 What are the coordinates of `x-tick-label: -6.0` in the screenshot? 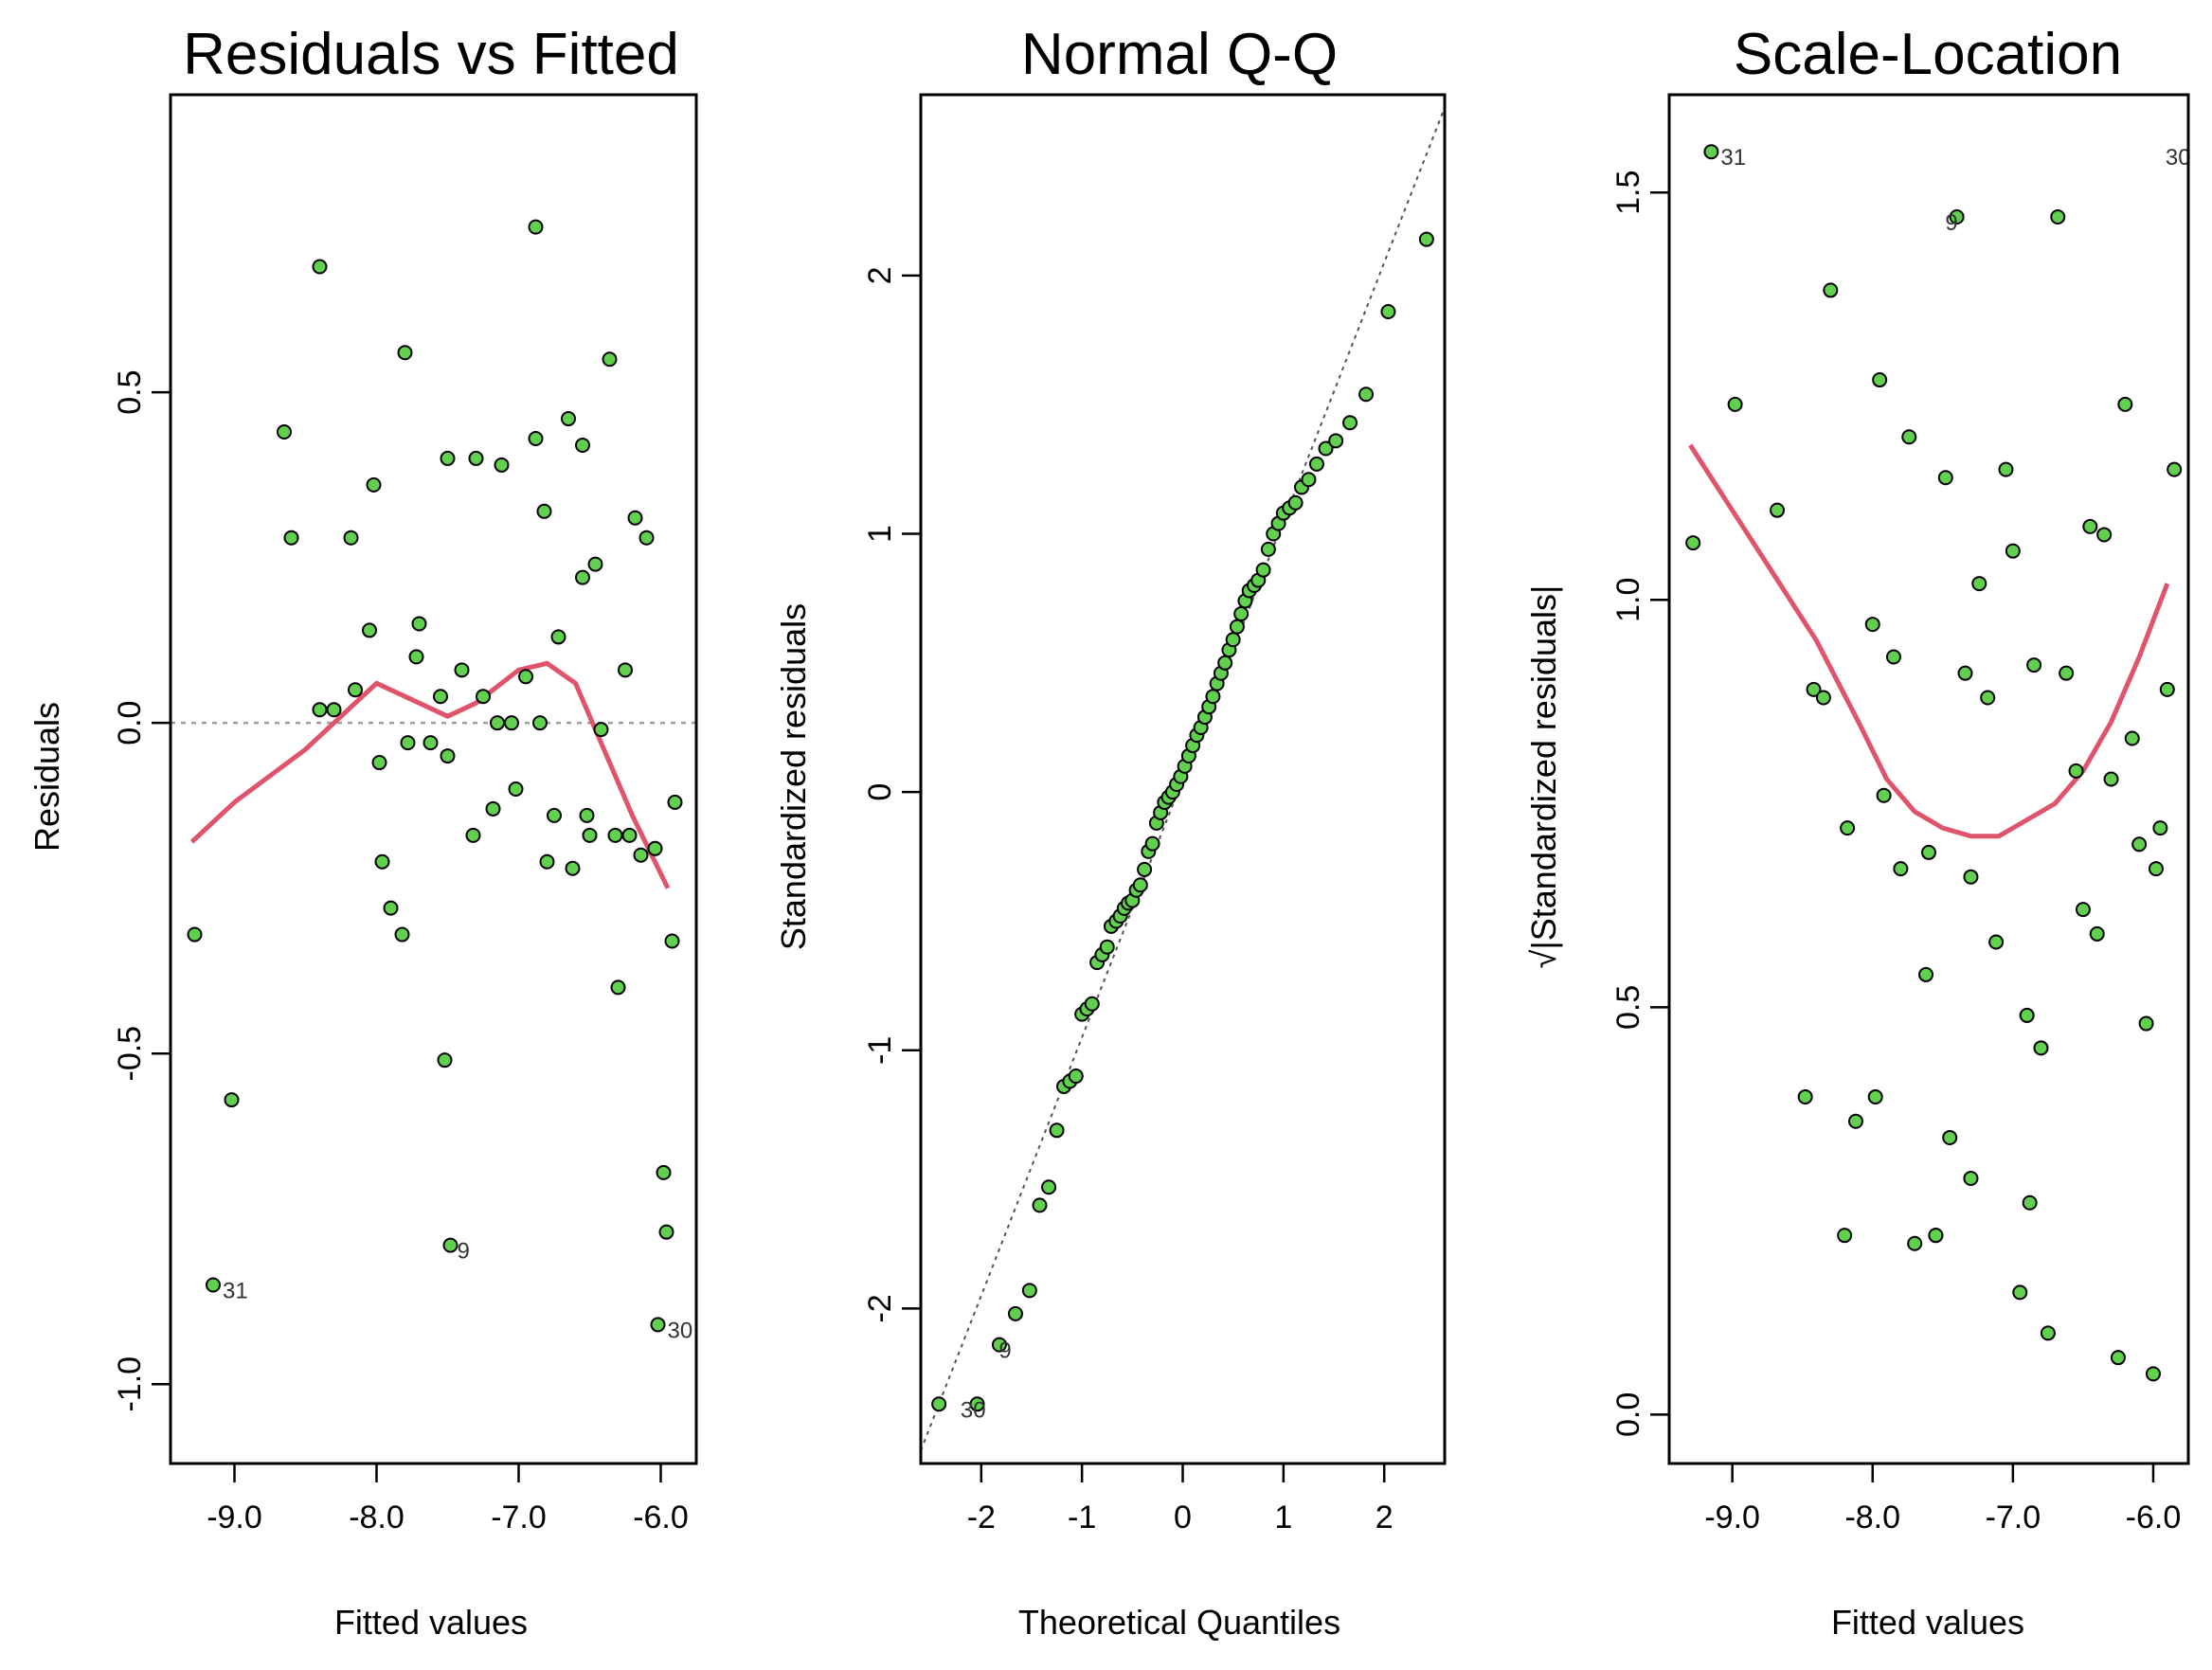 It's located at (2154, 1517).